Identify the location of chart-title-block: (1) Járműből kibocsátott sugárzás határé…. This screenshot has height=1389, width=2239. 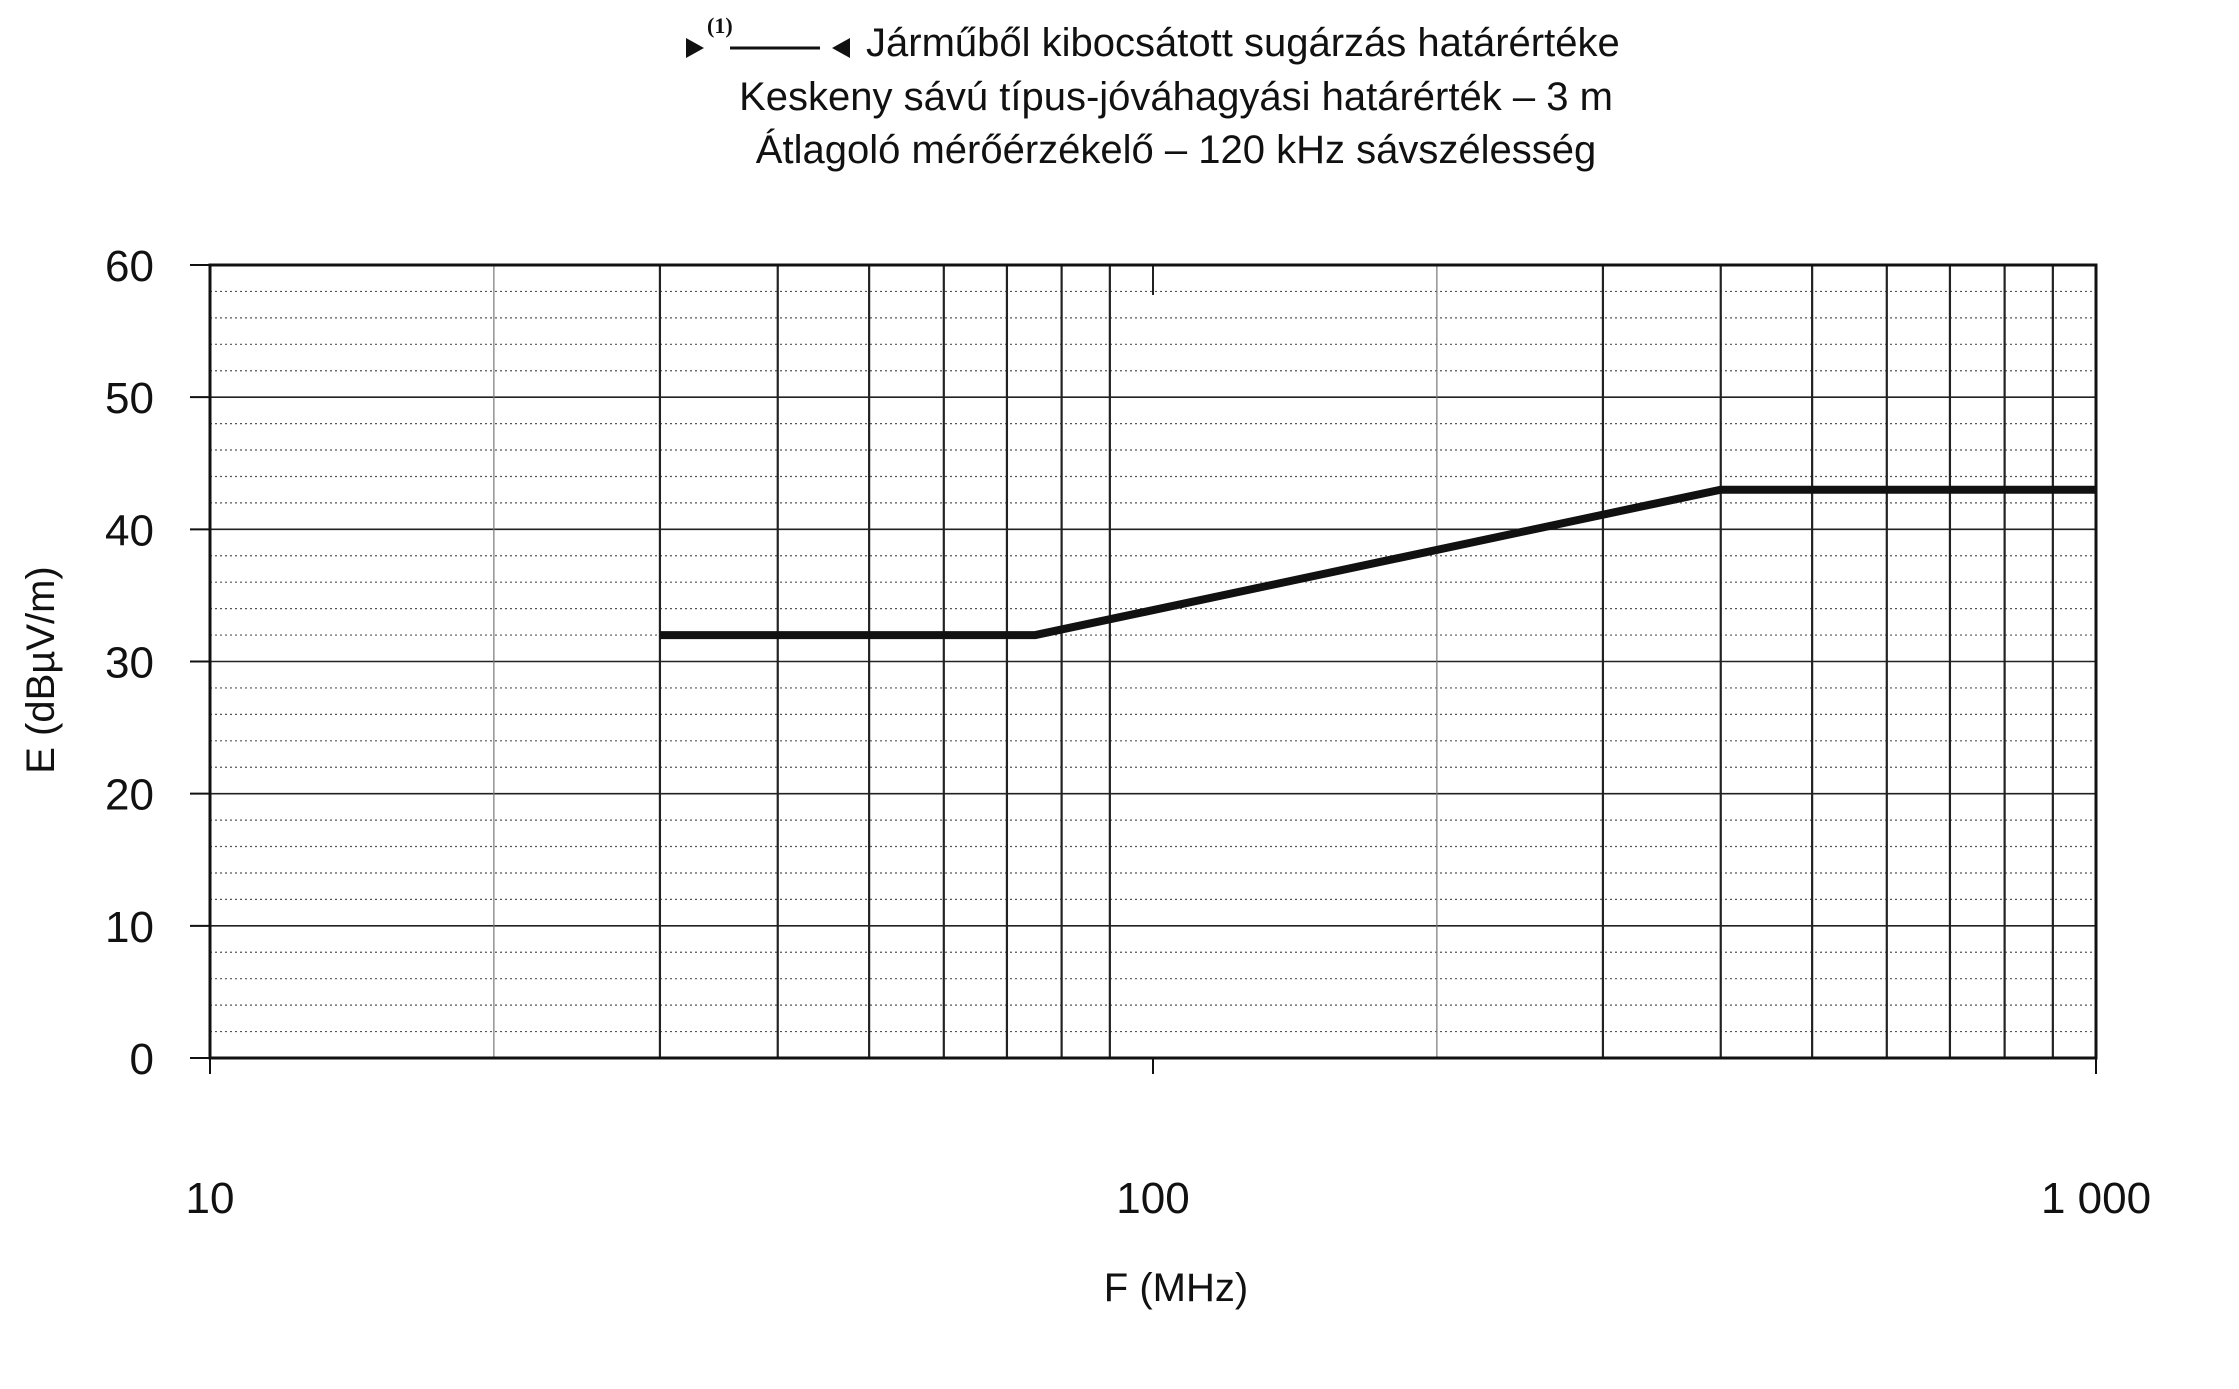
(1153, 92).